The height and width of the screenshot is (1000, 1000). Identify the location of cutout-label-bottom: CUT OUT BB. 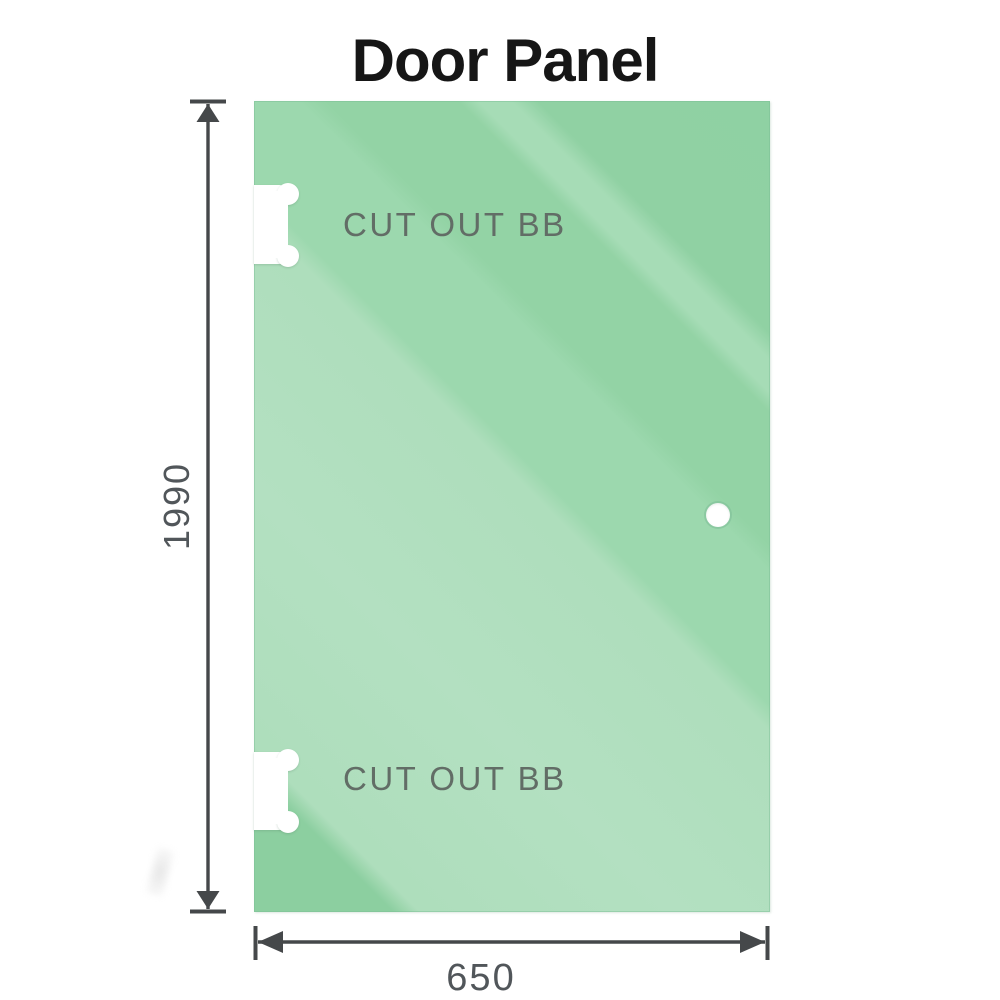
(455, 778).